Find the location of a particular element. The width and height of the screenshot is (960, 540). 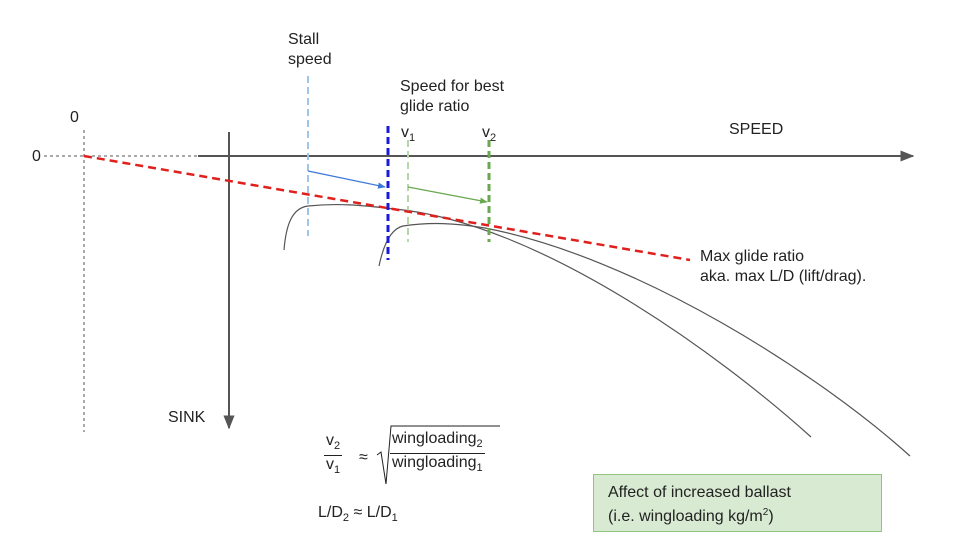

approx-symbol: ≈ is located at coordinates (363, 457).